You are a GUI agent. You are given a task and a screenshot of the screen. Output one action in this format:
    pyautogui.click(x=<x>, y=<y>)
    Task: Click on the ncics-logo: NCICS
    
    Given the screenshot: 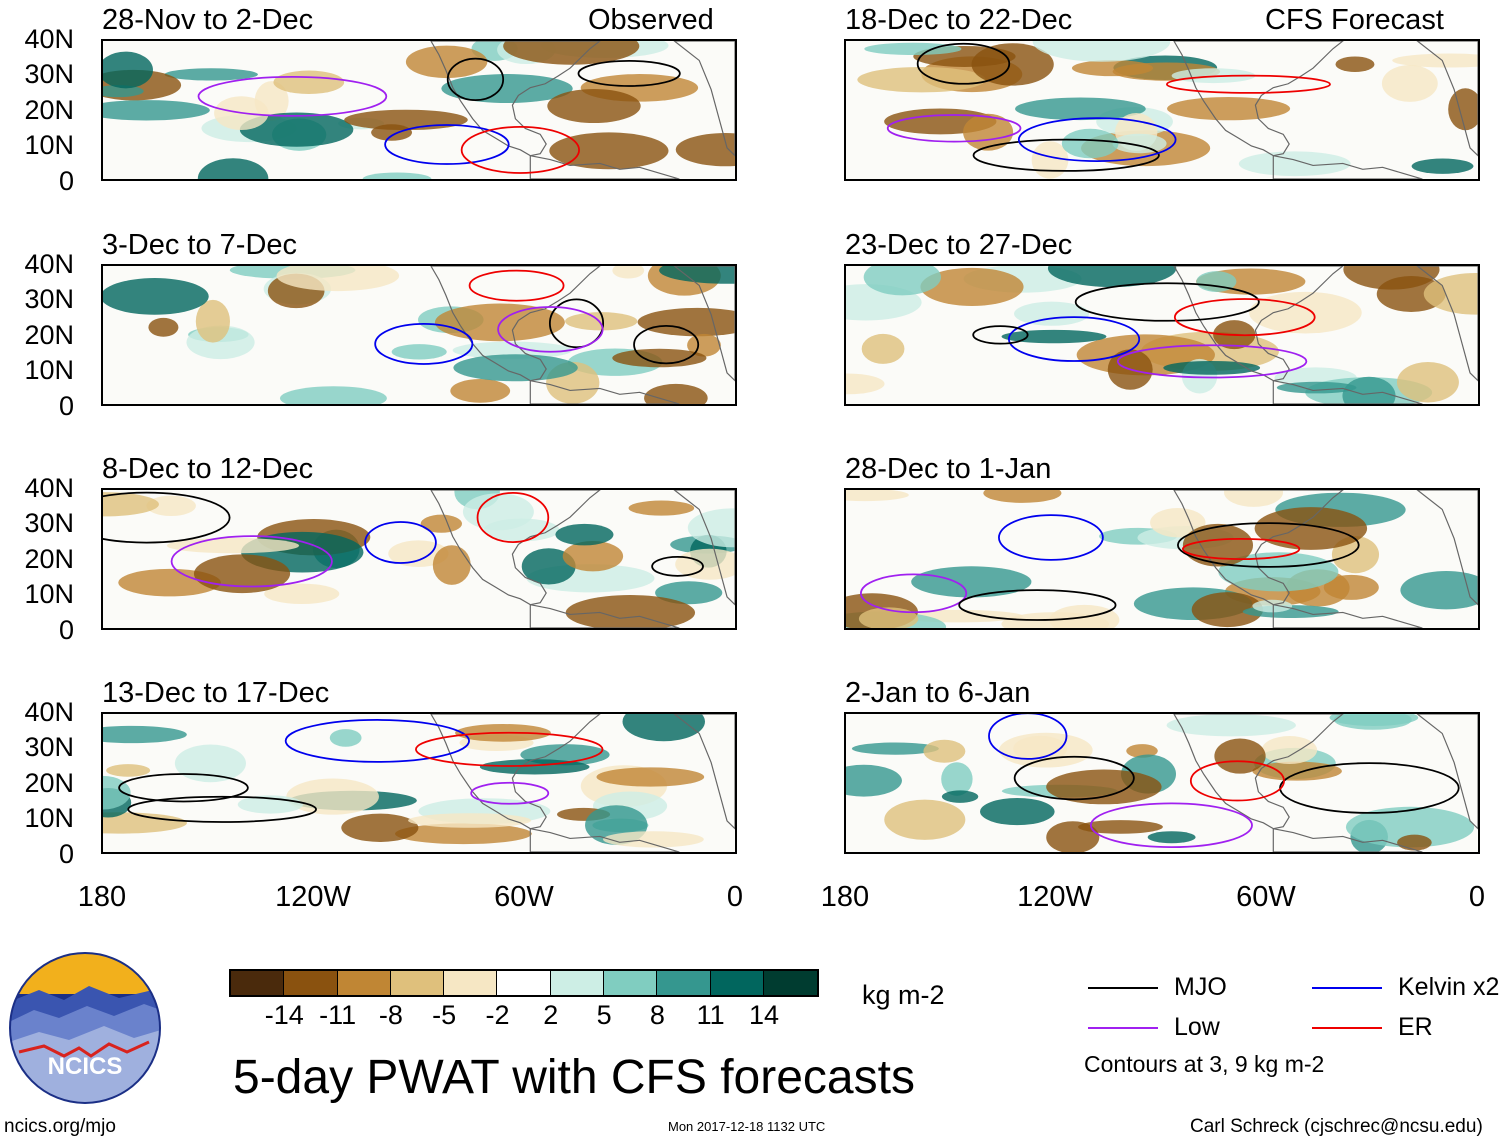 What is the action you would take?
    pyautogui.click(x=85, y=1028)
    